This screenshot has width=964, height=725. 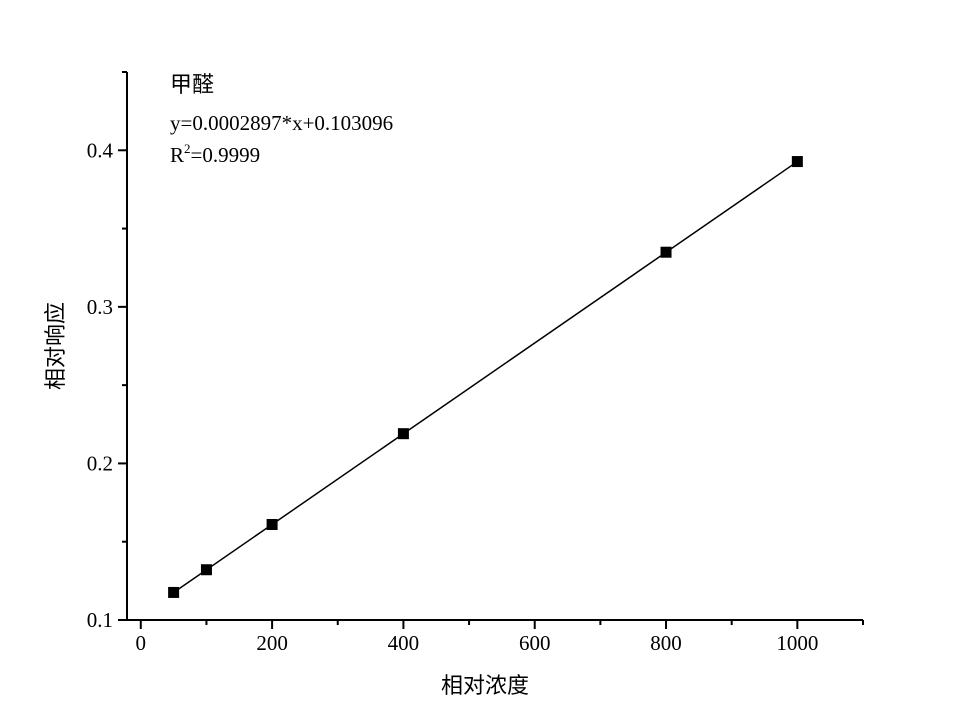 I want to click on y-minor-ticks, so click(x=124, y=307).